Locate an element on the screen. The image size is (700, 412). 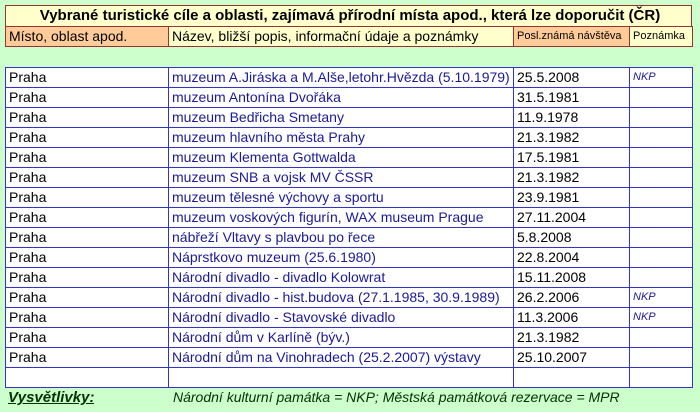
cell: 11.9.1978 is located at coordinates (571, 117).